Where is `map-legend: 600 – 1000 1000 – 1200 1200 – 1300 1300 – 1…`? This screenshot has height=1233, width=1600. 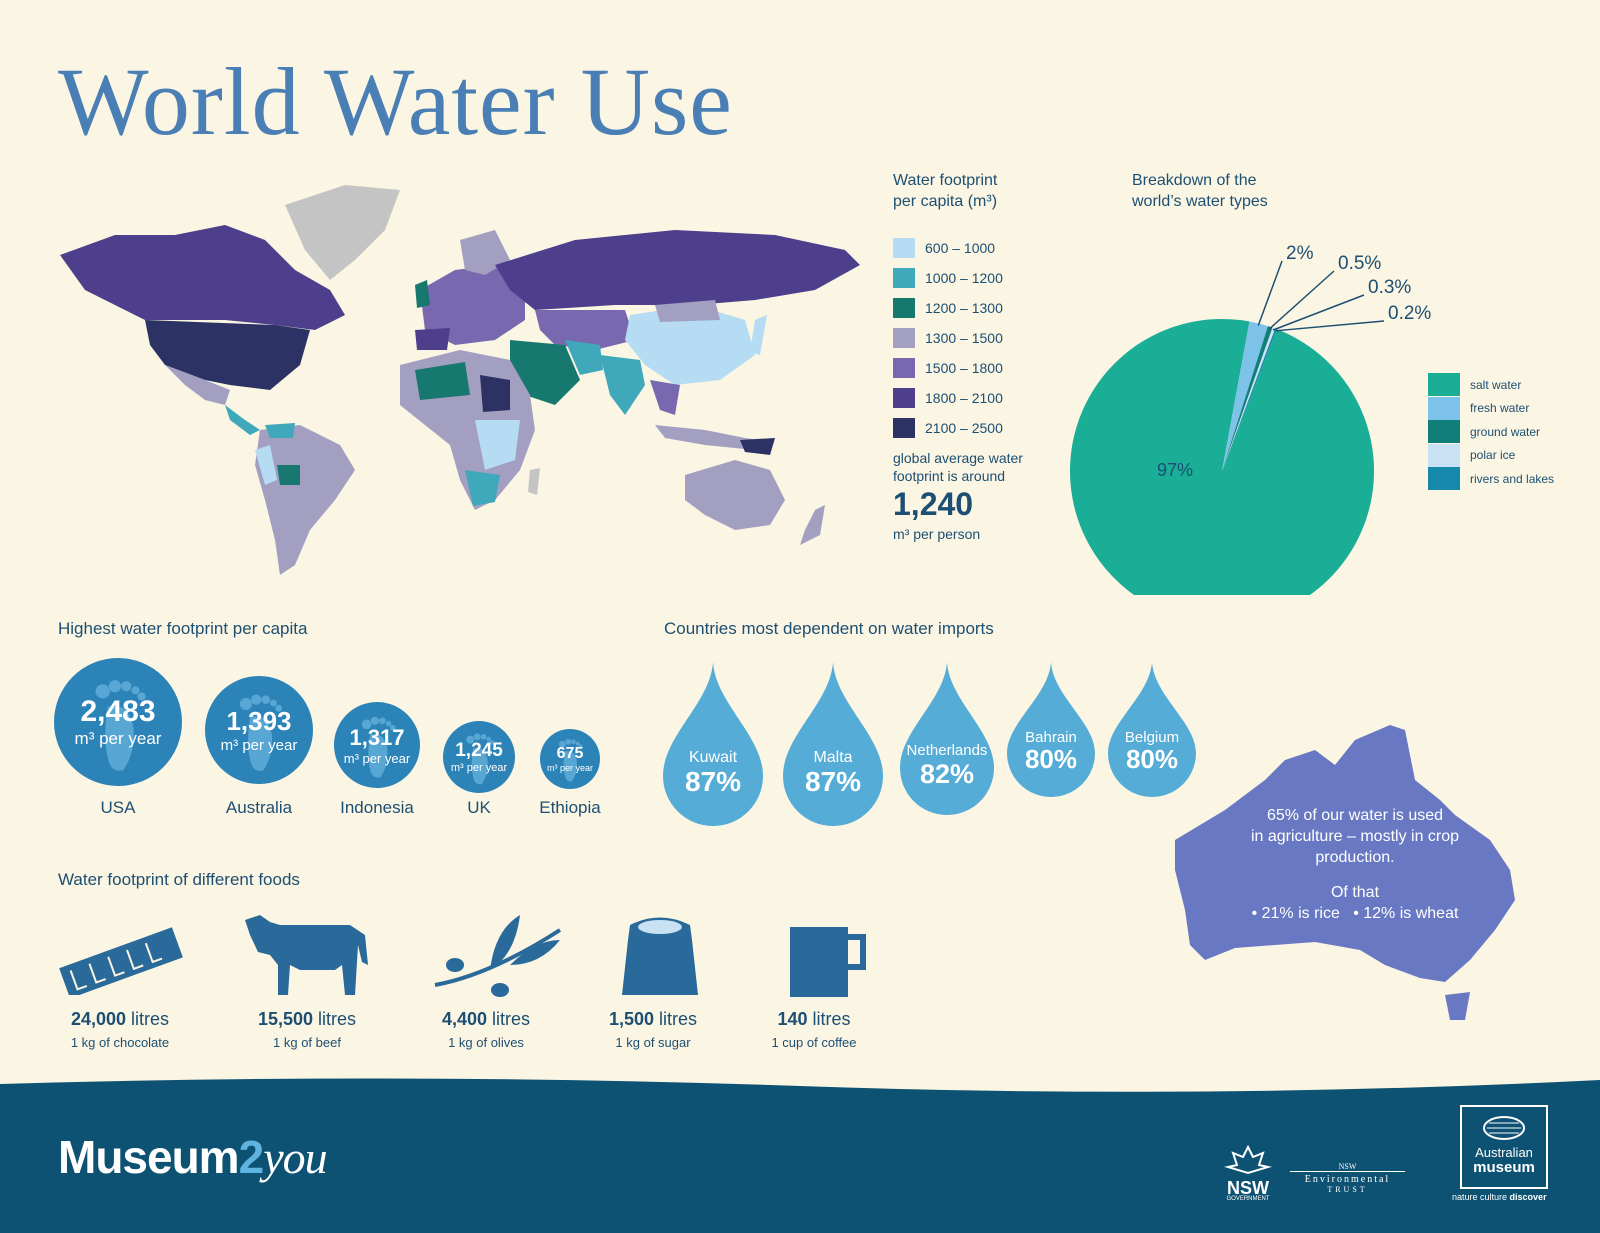 map-legend: 600 – 1000 1000 – 1200 1200 – 1300 1300 – 1… is located at coordinates (948, 338).